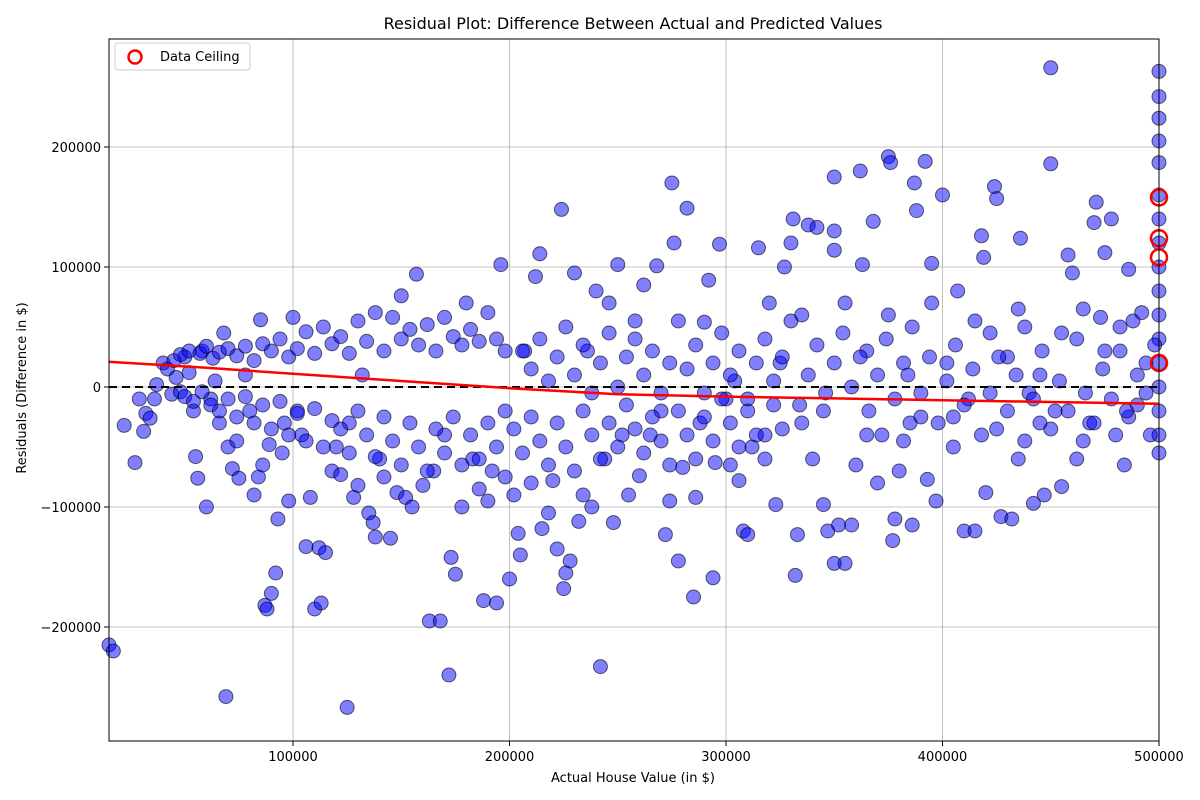 The image size is (1200, 800). I want to click on legend-ceiling-marker, so click(135, 57).